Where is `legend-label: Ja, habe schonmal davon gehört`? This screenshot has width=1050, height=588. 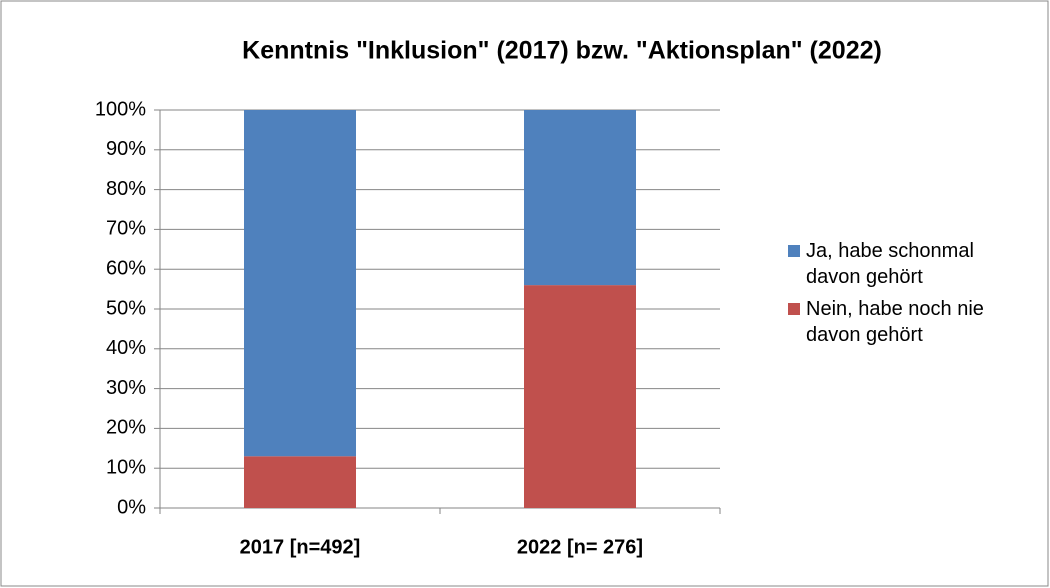
legend-label: Ja, habe schonmal davon gehört is located at coordinates (890, 264).